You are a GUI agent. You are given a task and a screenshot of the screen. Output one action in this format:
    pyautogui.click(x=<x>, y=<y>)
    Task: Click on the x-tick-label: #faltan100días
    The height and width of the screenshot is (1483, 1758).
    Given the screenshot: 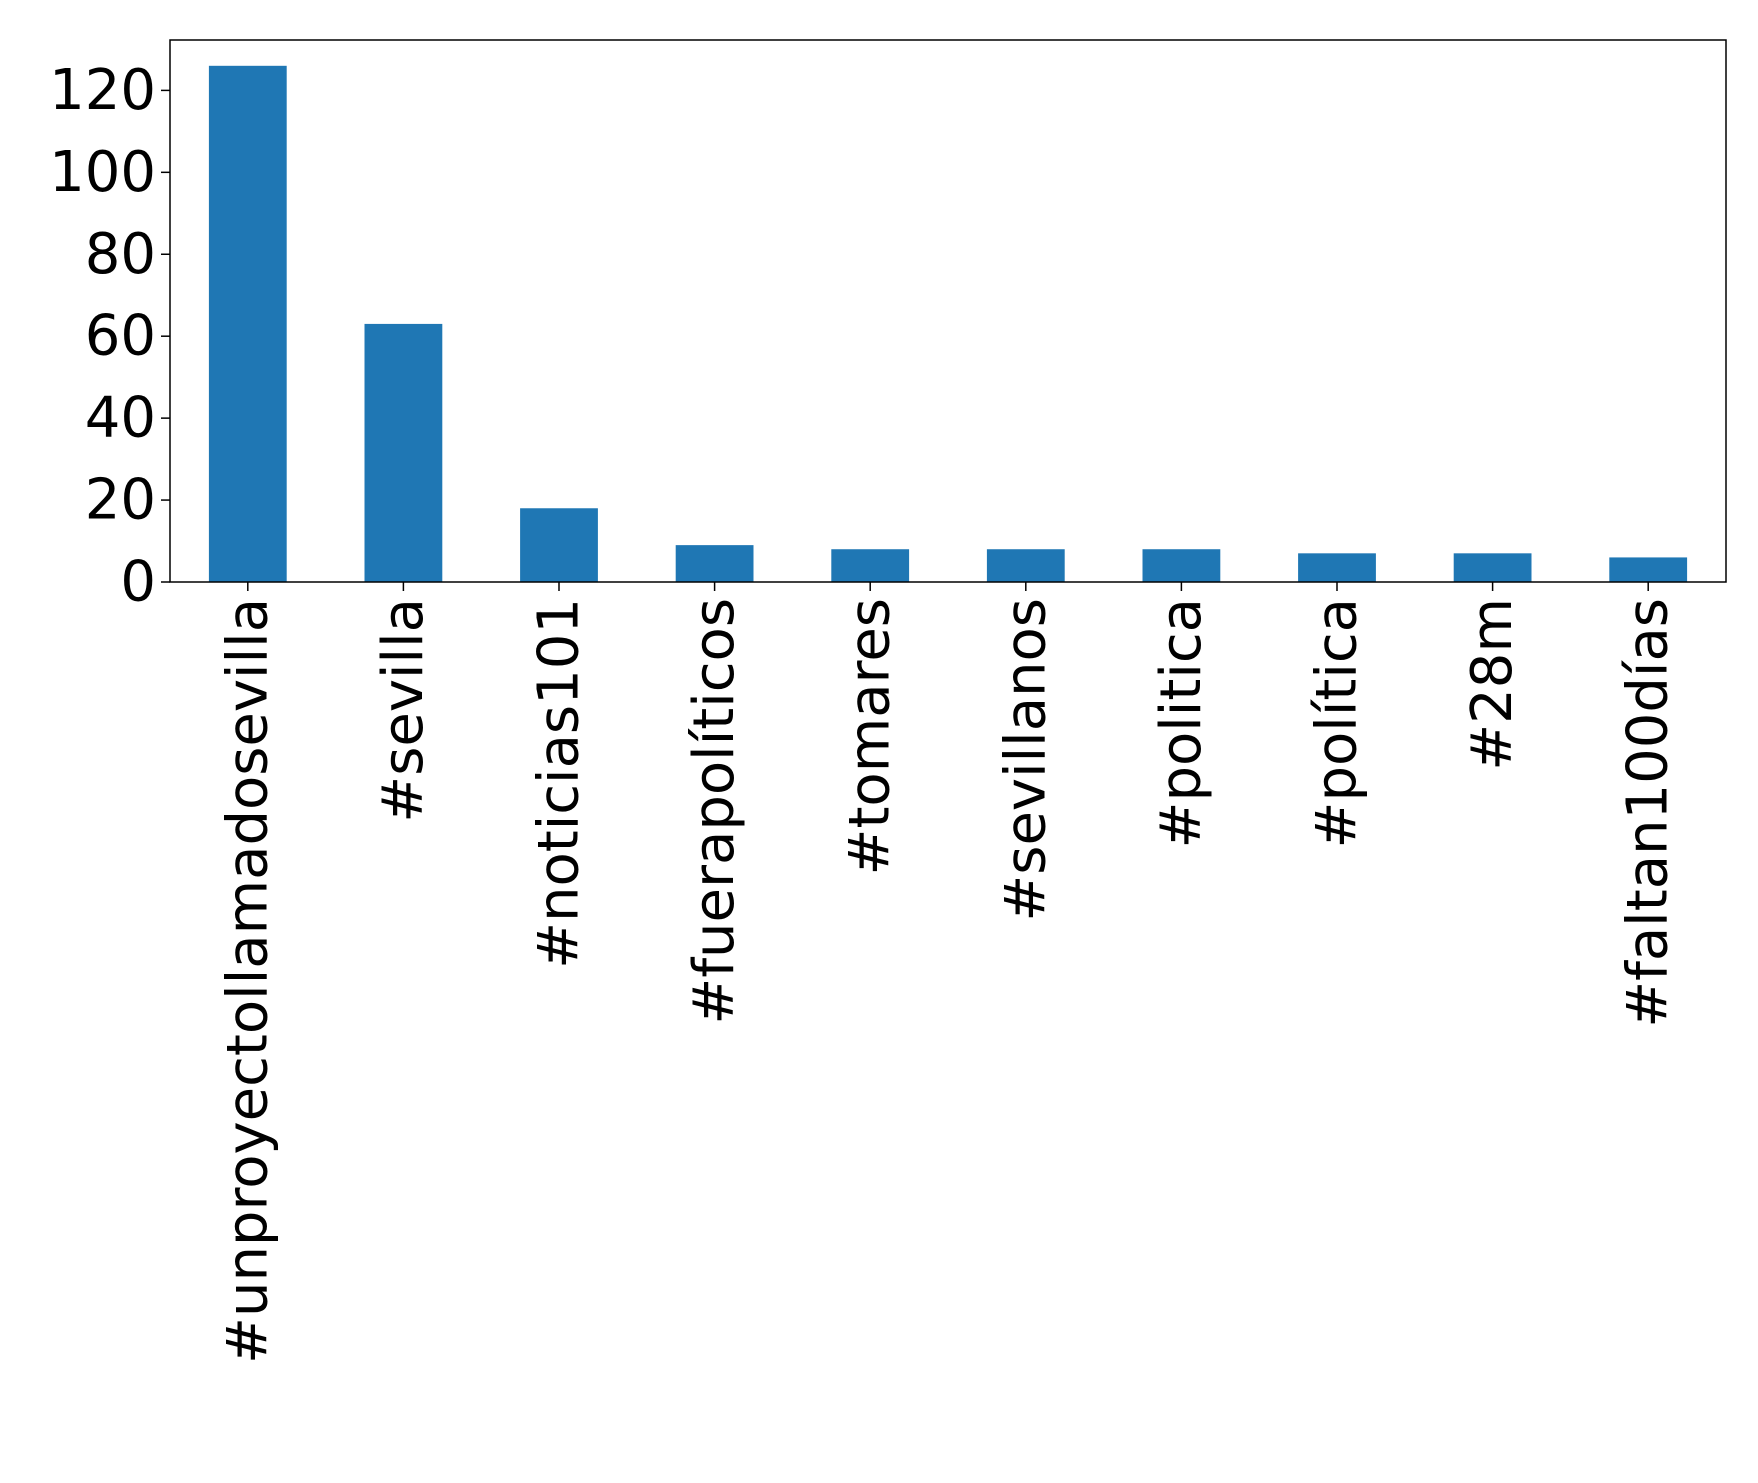 What is the action you would take?
    pyautogui.click(x=1648, y=813)
    